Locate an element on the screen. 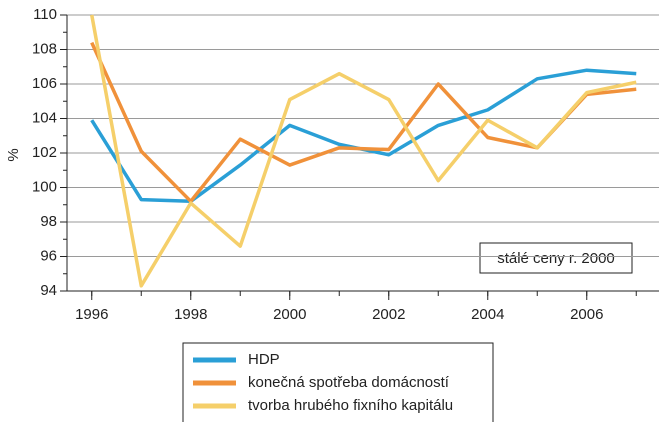  y-tick-label: 96 is located at coordinates (48, 255).